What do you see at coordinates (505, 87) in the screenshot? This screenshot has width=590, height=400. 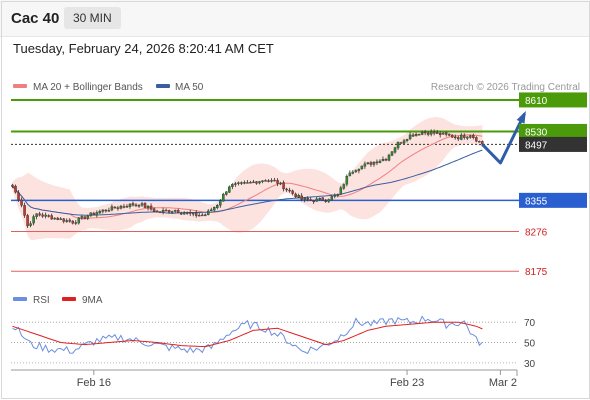 I see `credit-text: Research © 2026 Trading Central` at bounding box center [505, 87].